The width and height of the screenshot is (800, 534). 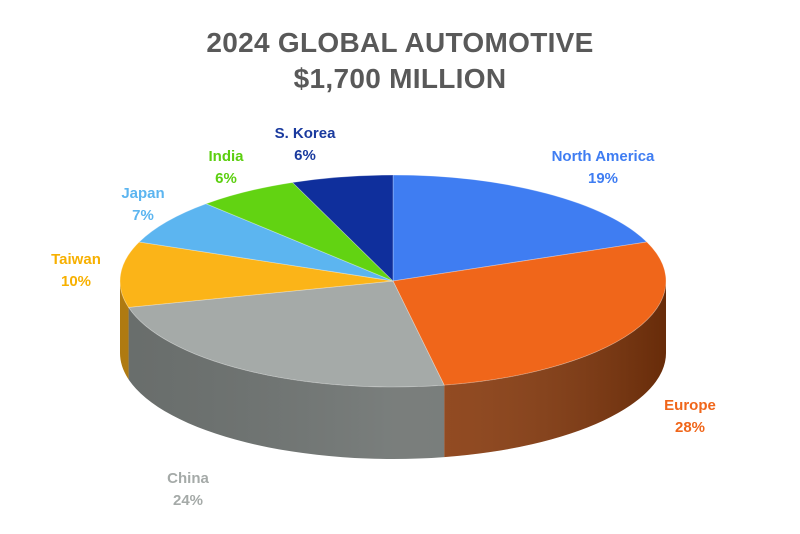 What do you see at coordinates (400, 78) in the screenshot?
I see `chart-subtitle: $1,700 MILLION` at bounding box center [400, 78].